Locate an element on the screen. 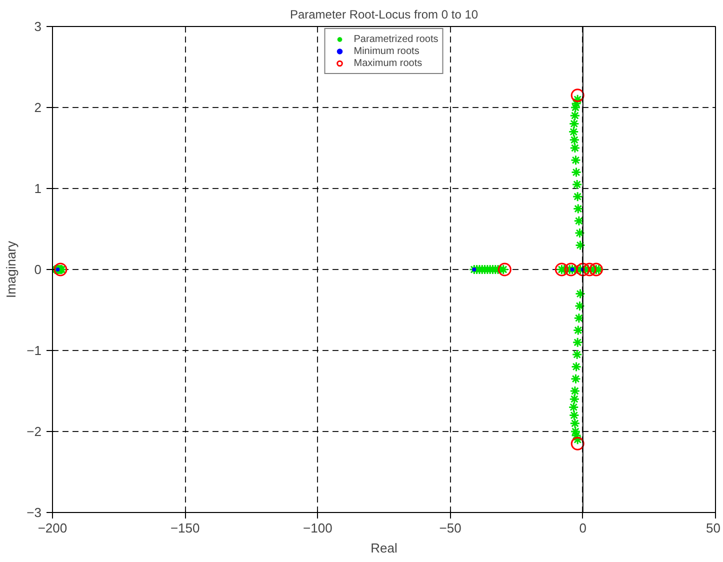 This screenshot has width=723, height=562. y-tick-label: 0 is located at coordinates (38, 269).